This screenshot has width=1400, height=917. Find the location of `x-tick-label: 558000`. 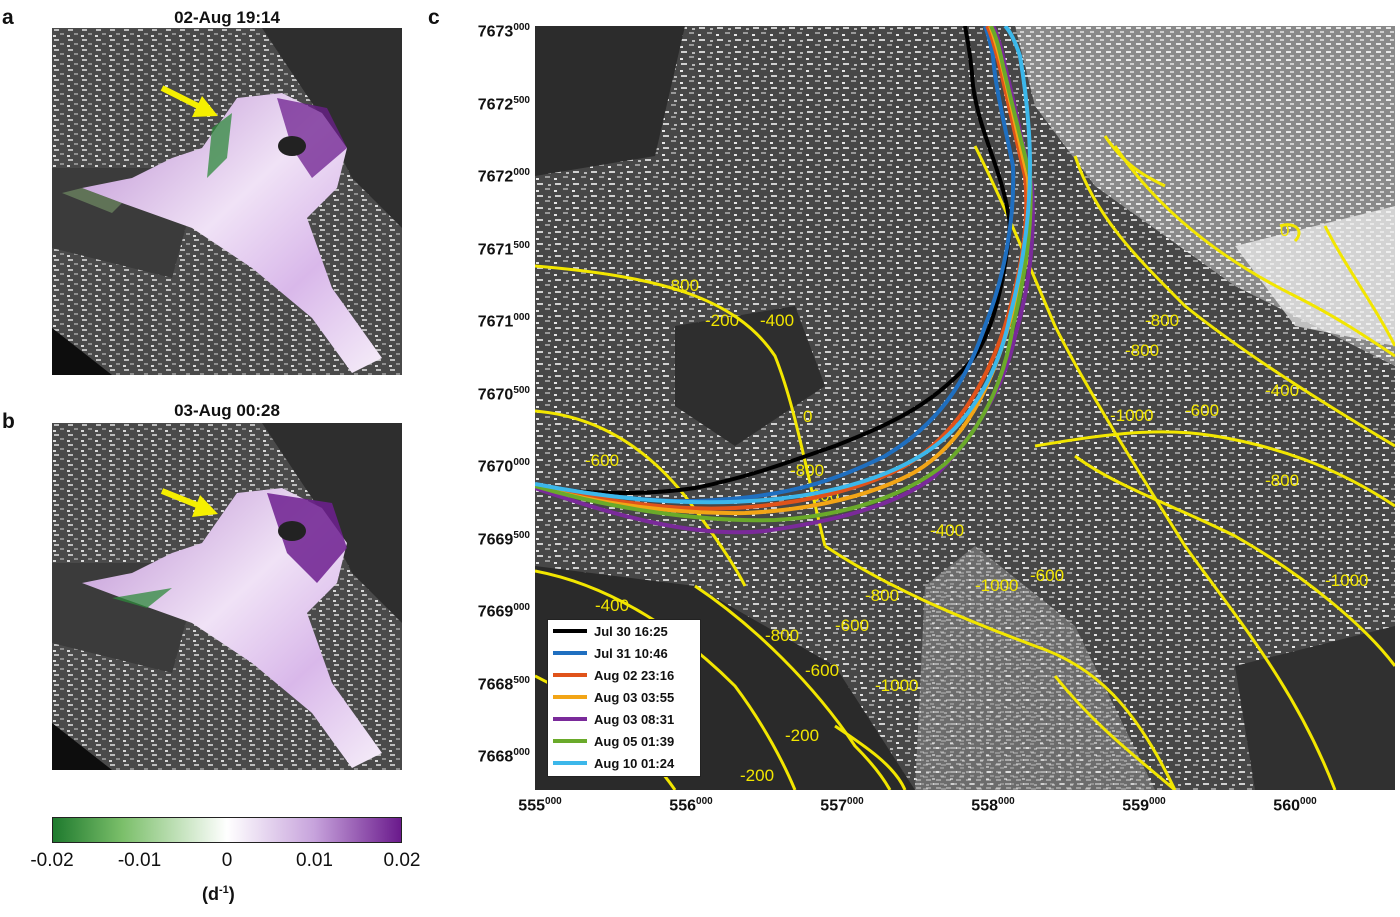

x-tick-label: 558000 is located at coordinates (993, 805).